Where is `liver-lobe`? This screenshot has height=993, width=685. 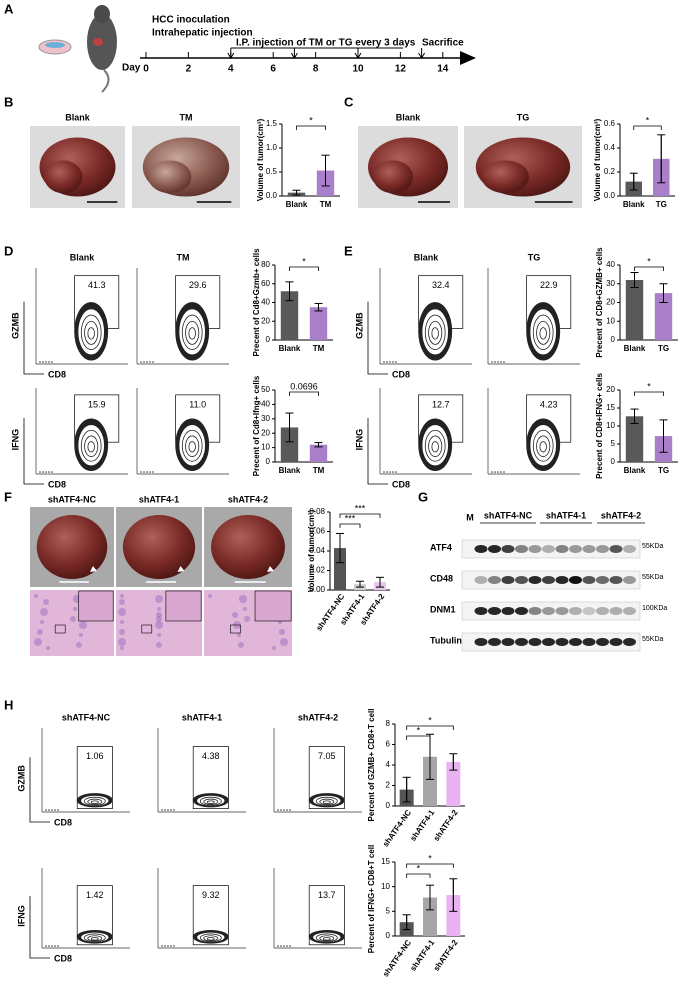
liver-lobe is located at coordinates (393, 177).